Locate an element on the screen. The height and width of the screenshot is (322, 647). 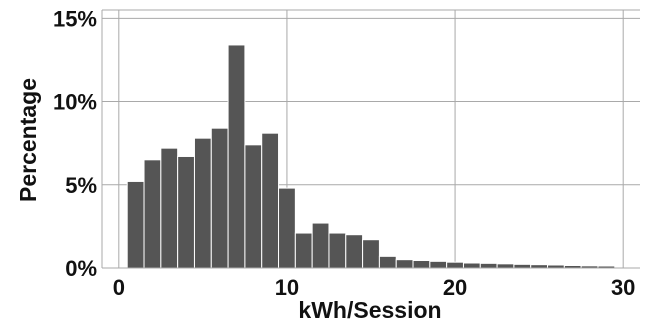
y-axis-title: Percentage is located at coordinates (28, 140).